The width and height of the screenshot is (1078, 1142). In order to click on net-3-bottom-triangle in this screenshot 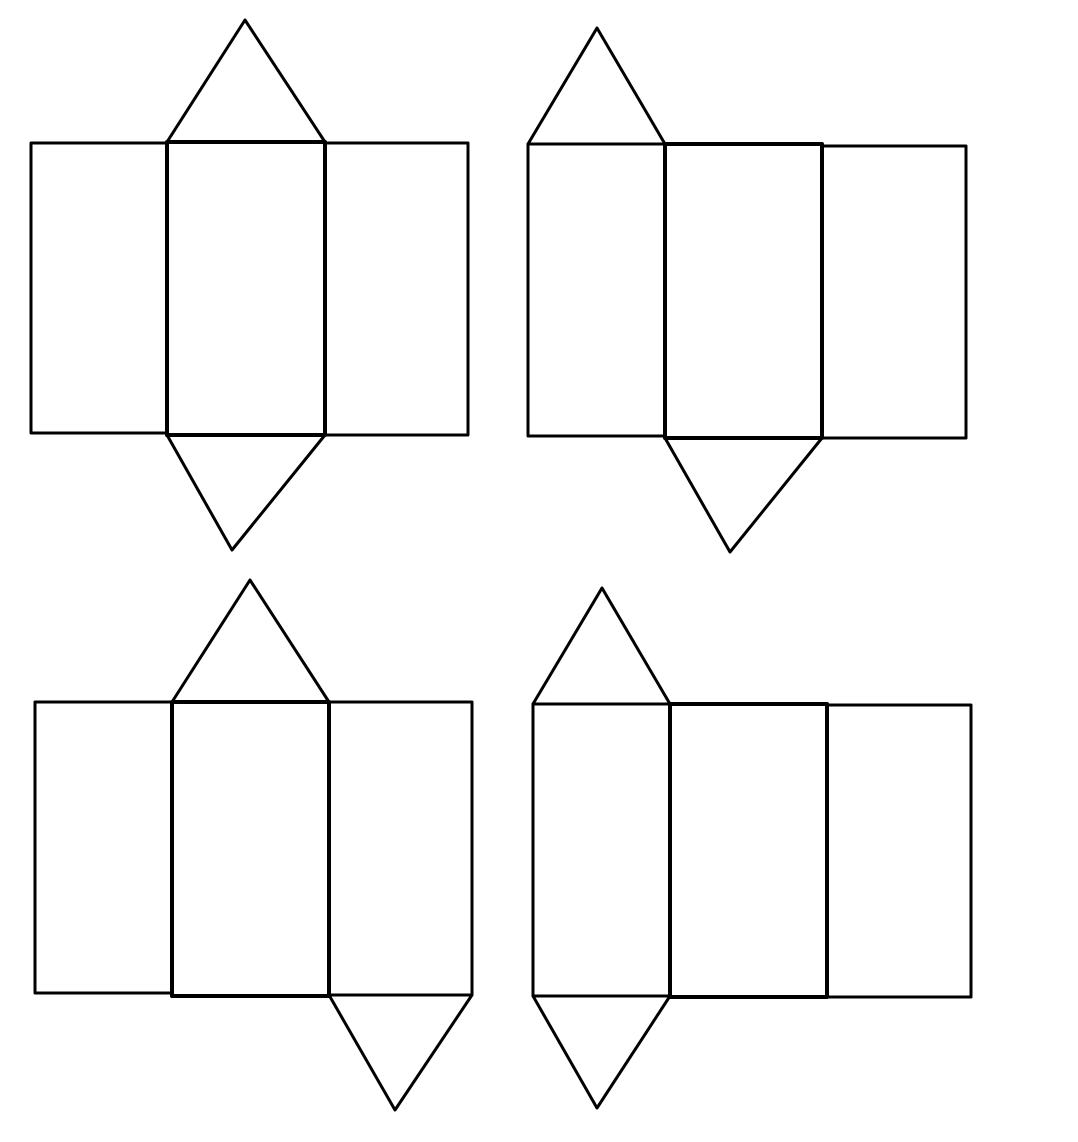, I will do `click(400, 1052)`.